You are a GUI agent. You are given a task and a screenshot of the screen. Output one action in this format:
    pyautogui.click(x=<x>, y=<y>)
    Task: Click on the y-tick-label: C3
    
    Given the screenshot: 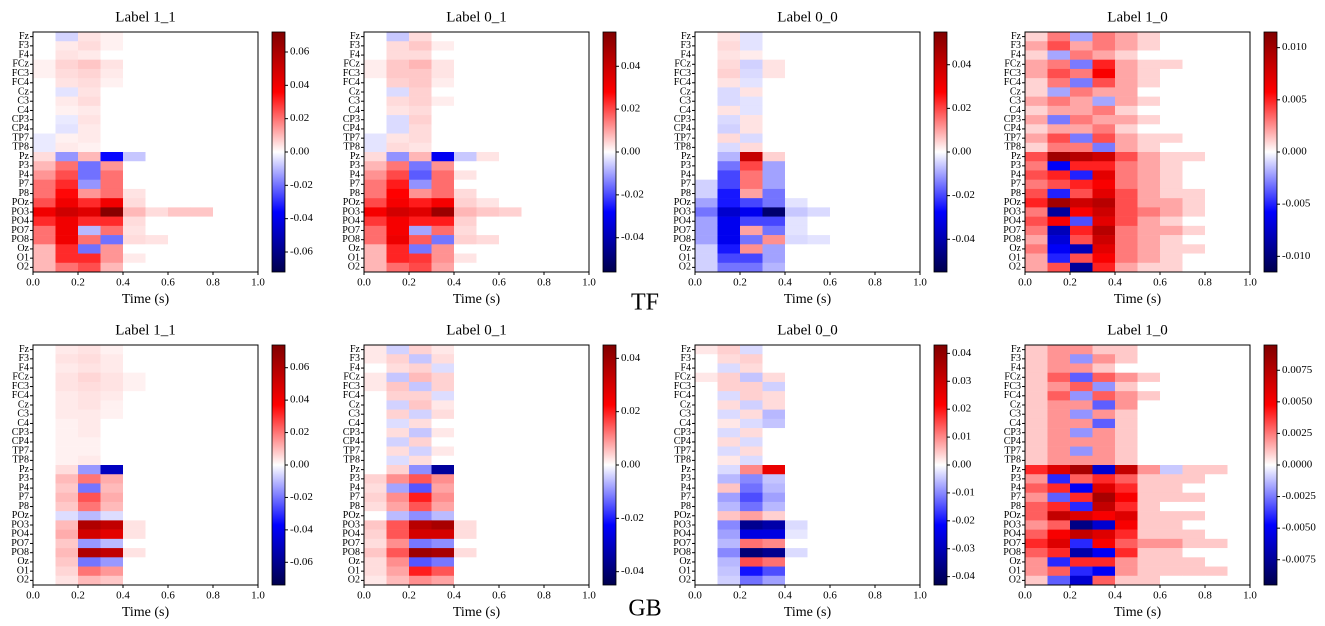 What is the action you would take?
    pyautogui.click(x=1015, y=101)
    